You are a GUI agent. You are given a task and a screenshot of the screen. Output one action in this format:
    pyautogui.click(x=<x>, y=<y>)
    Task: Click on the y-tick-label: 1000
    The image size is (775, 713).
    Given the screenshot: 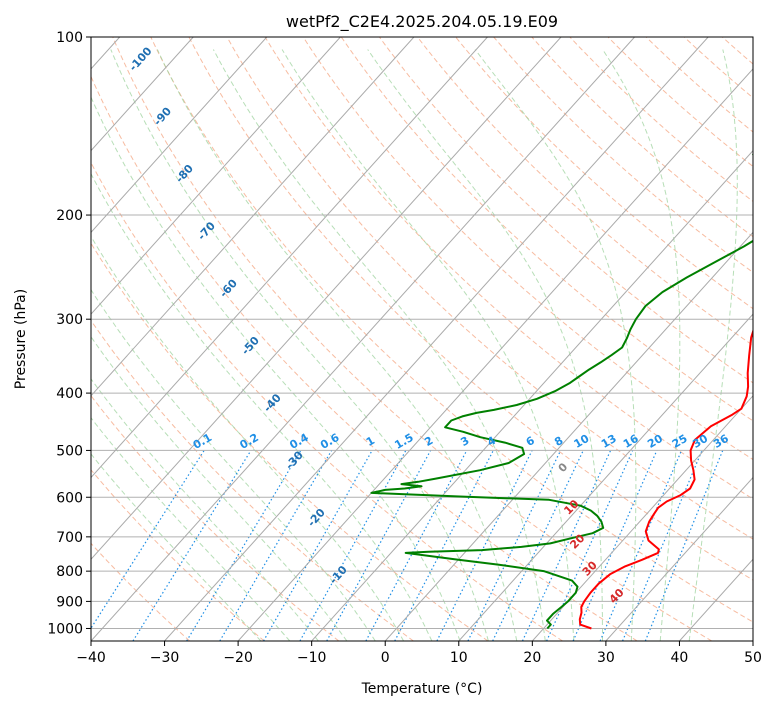 What is the action you would take?
    pyautogui.click(x=65, y=629)
    